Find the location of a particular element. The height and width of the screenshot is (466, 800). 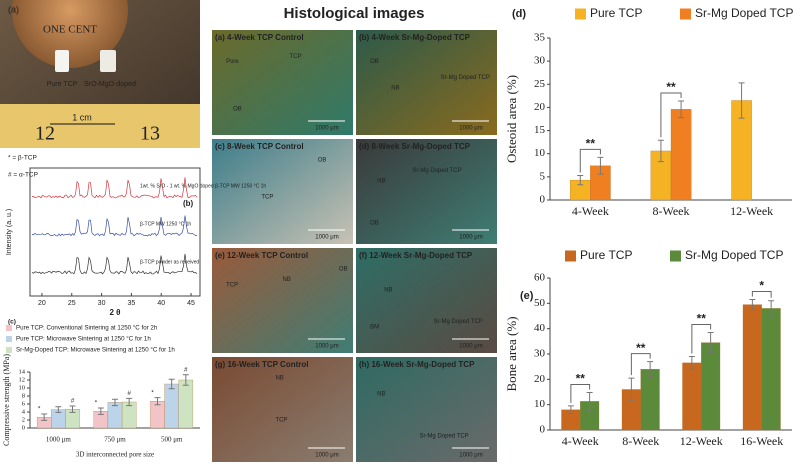

y-tick-label: 12 is located at coordinates (22, 379).